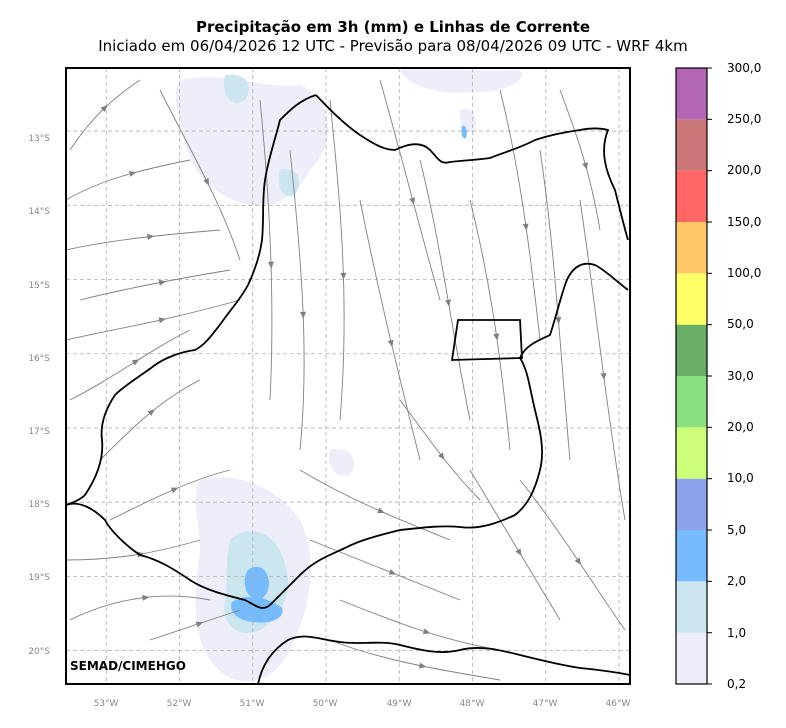  What do you see at coordinates (740, 478) in the screenshot?
I see `colorbar-tick-label: 10,0` at bounding box center [740, 478].